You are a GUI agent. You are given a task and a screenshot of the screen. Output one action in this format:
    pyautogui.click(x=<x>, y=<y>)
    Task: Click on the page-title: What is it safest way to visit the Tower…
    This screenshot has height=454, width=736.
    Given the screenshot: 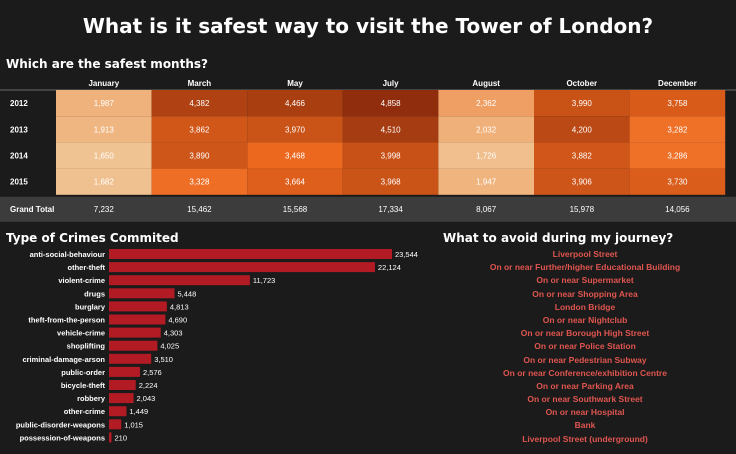 What is the action you would take?
    pyautogui.click(x=368, y=26)
    